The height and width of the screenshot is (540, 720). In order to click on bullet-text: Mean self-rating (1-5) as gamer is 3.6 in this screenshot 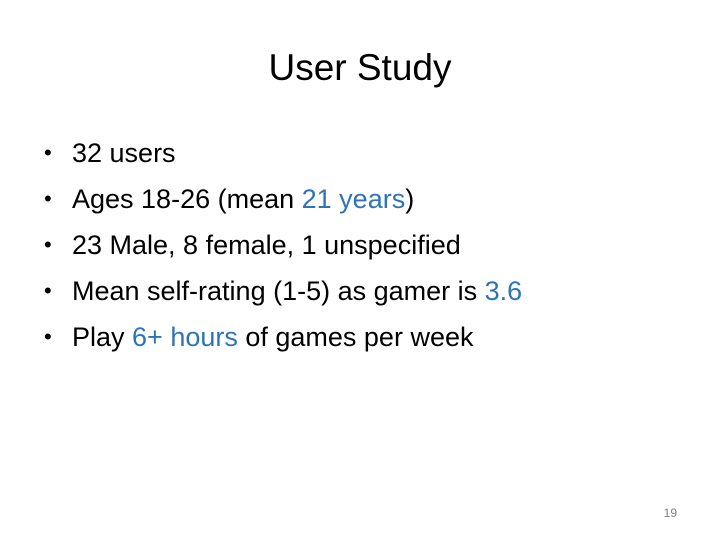, I will do `click(297, 291)`.